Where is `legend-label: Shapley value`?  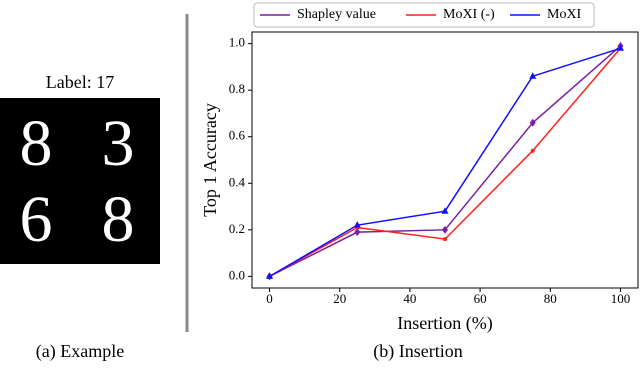 legend-label: Shapley value is located at coordinates (336, 14).